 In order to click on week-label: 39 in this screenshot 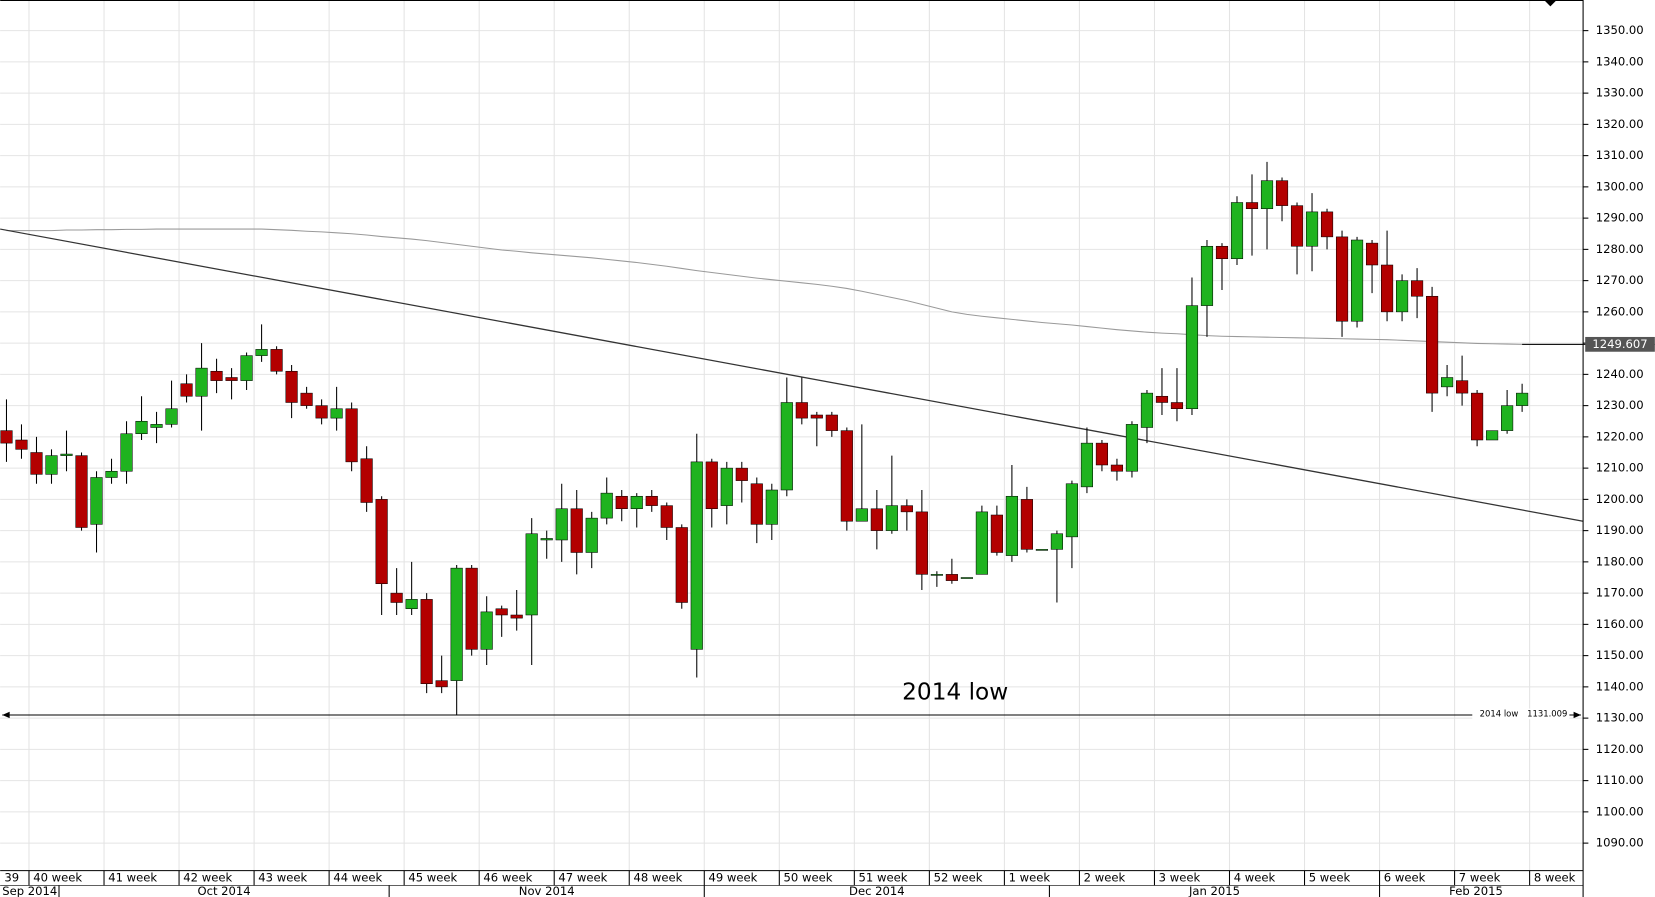, I will do `click(11, 878)`.